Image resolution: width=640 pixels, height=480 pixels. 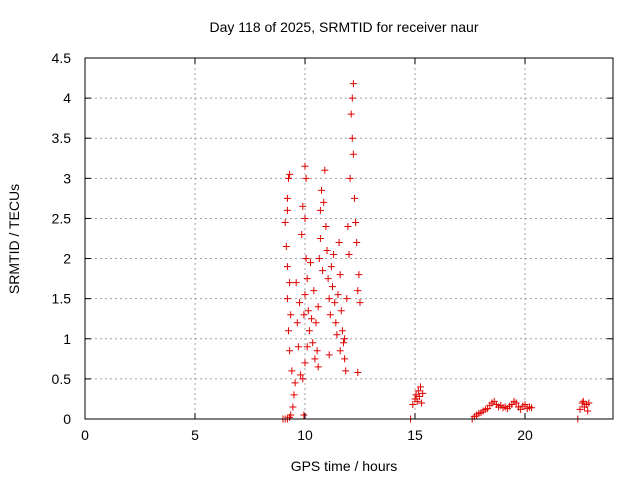 I want to click on x-tick-label: 0, so click(x=85, y=435).